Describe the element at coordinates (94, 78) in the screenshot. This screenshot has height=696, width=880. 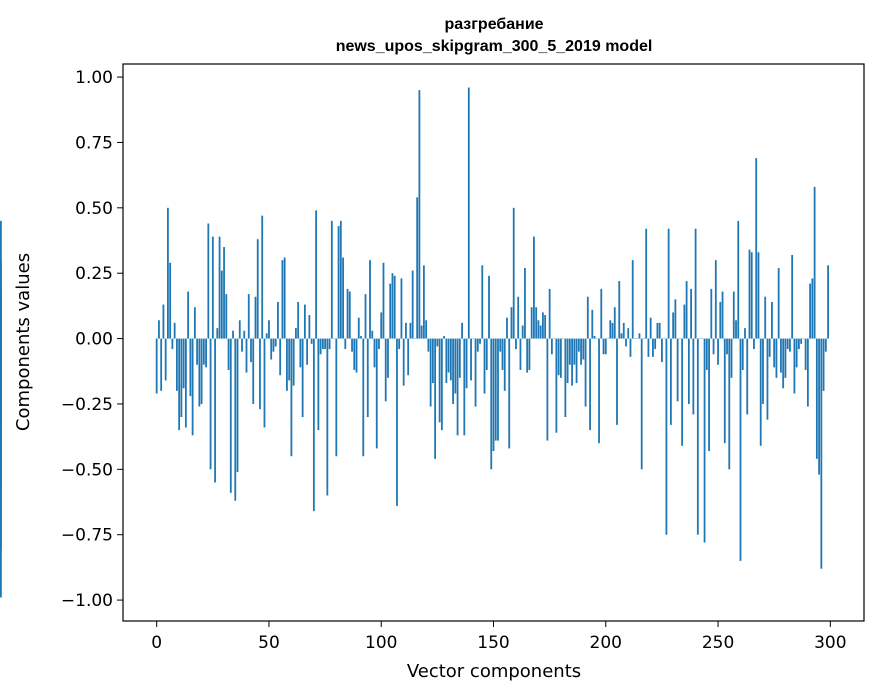
I see `y-tick-label: 1.00` at that location.